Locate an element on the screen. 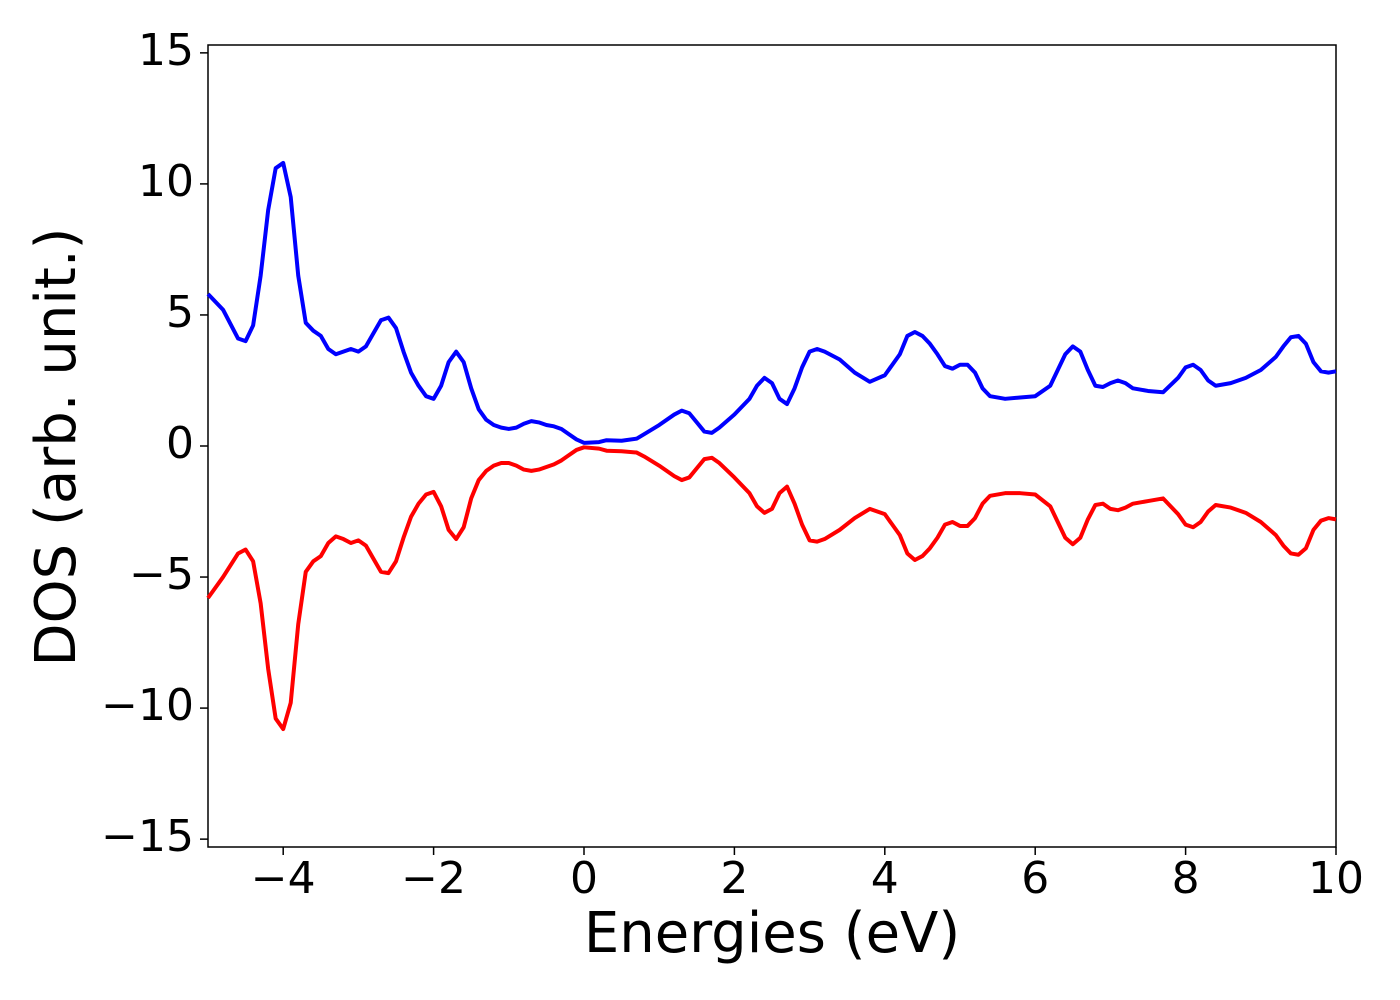  y-tick-label: −10 is located at coordinates (147, 705).